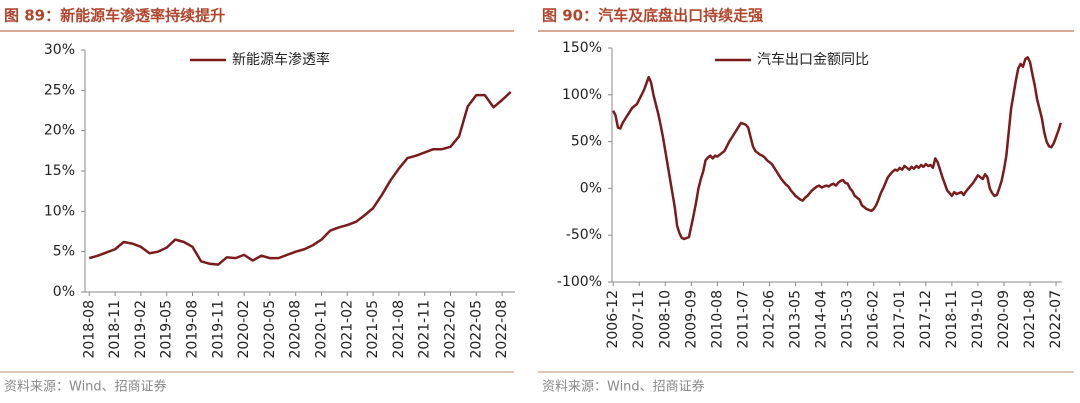 This screenshot has height=403, width=1080. I want to click on y-tick-label: 50%, so click(586, 142).